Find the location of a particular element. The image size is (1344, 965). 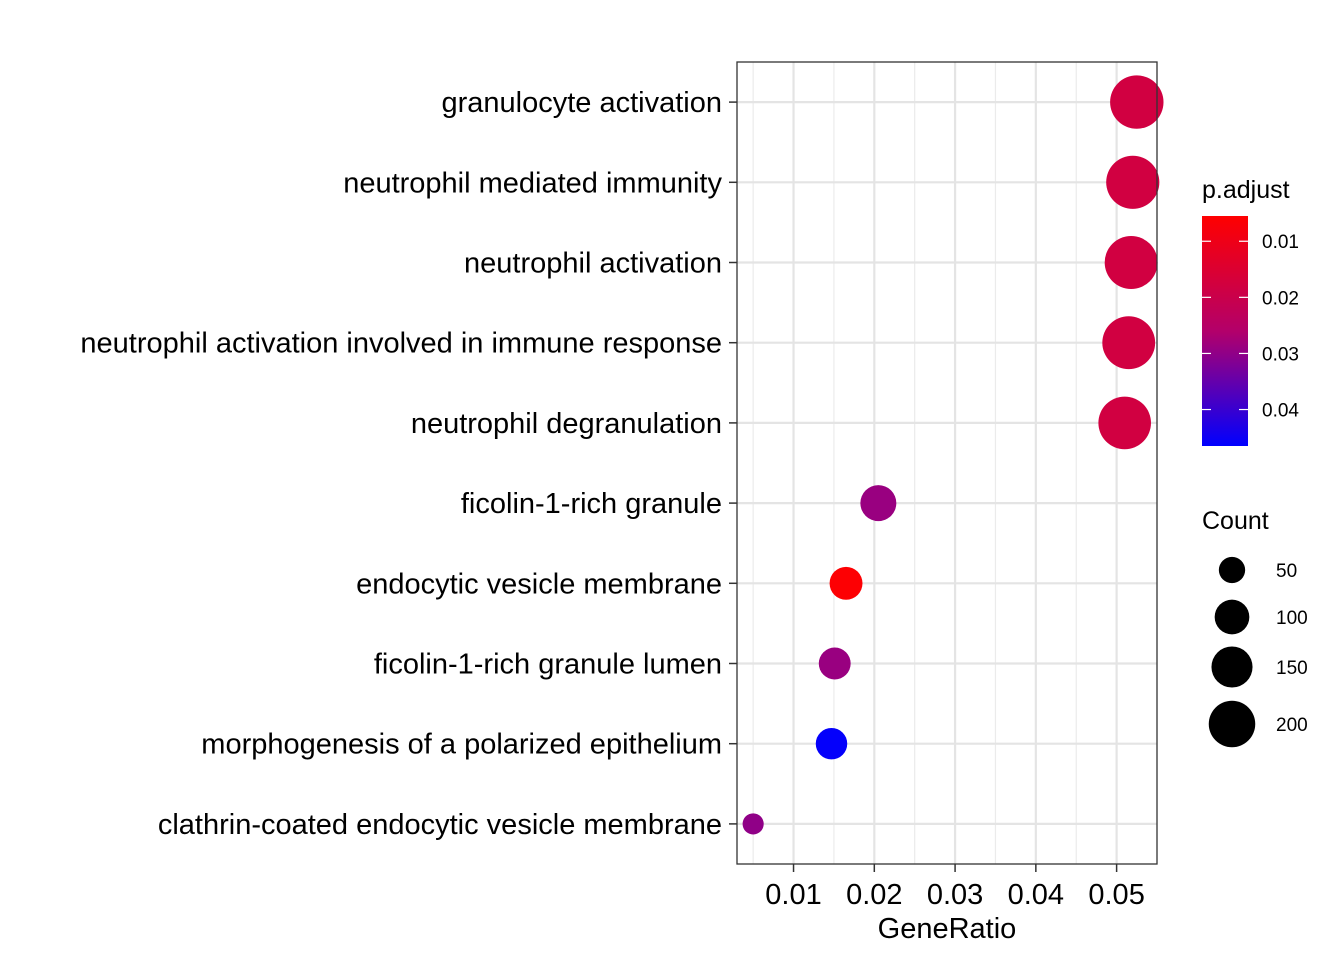

y-tick-label: ficolin-1-rich granule is located at coordinates (591, 504).